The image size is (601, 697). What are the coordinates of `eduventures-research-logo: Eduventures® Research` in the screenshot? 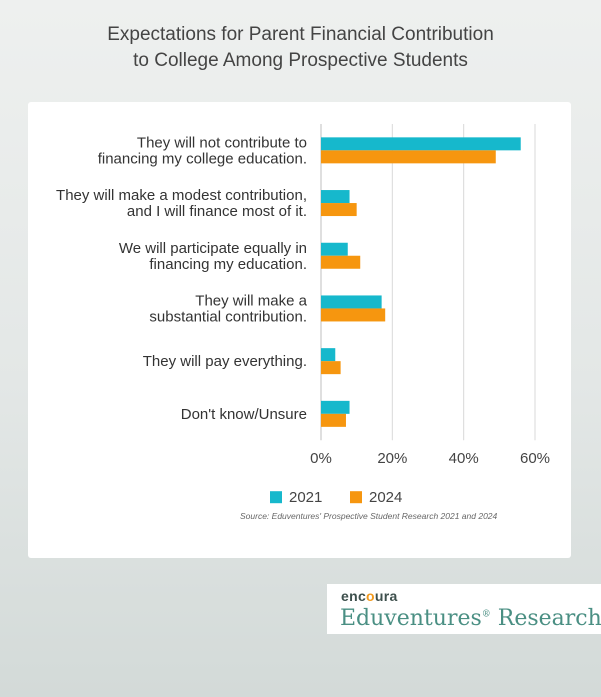 It's located at (470, 618).